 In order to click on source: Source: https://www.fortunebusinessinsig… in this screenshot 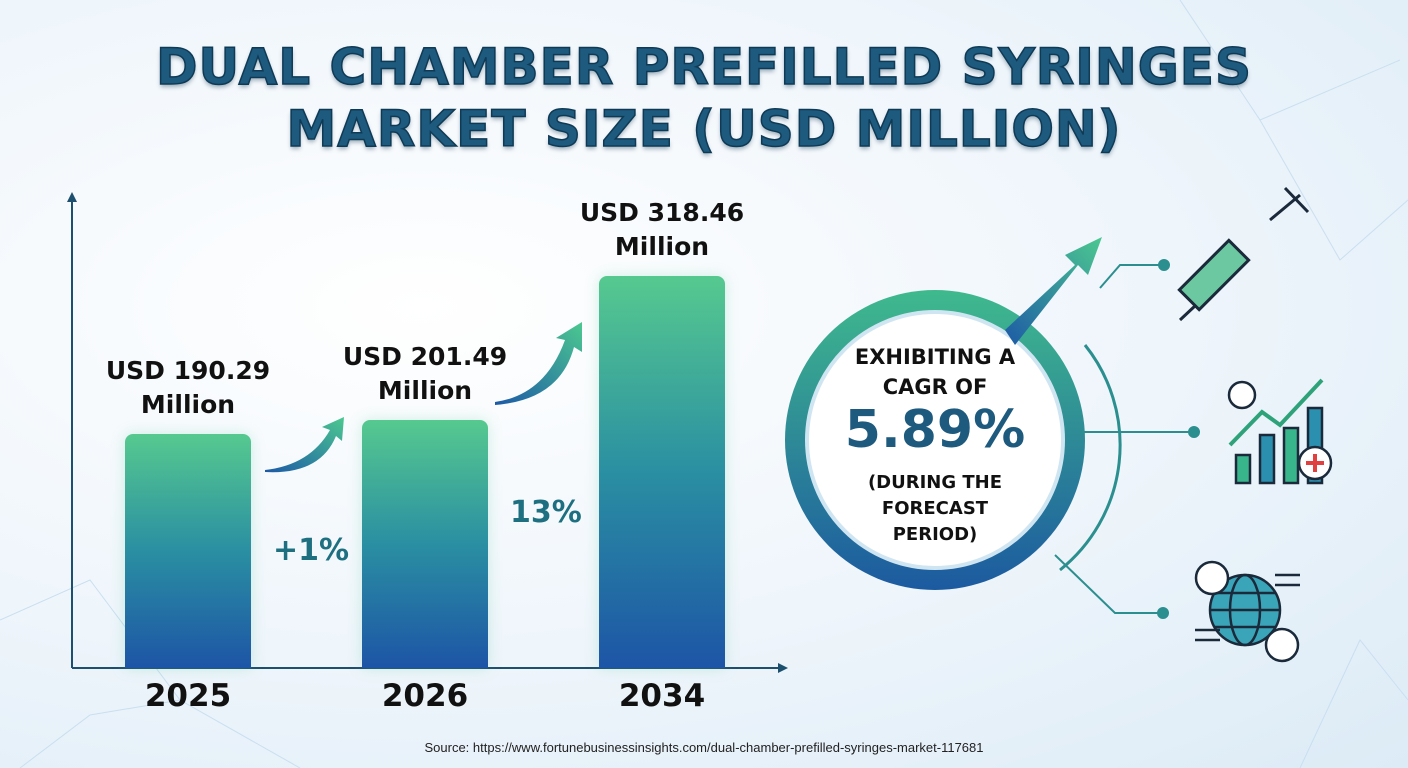, I will do `click(704, 747)`.